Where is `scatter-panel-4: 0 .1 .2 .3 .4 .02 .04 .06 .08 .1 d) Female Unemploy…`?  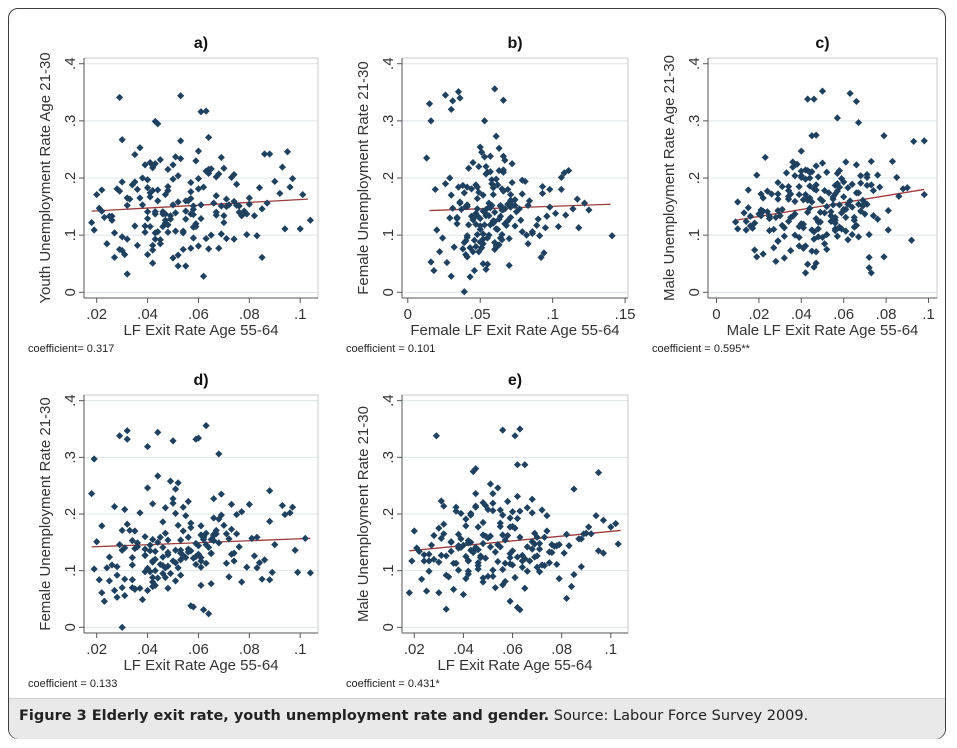 scatter-panel-4: 0 .1 .2 .3 .4 .02 .04 .06 .08 .1 d) Female Unemploy… is located at coordinates (173, 531).